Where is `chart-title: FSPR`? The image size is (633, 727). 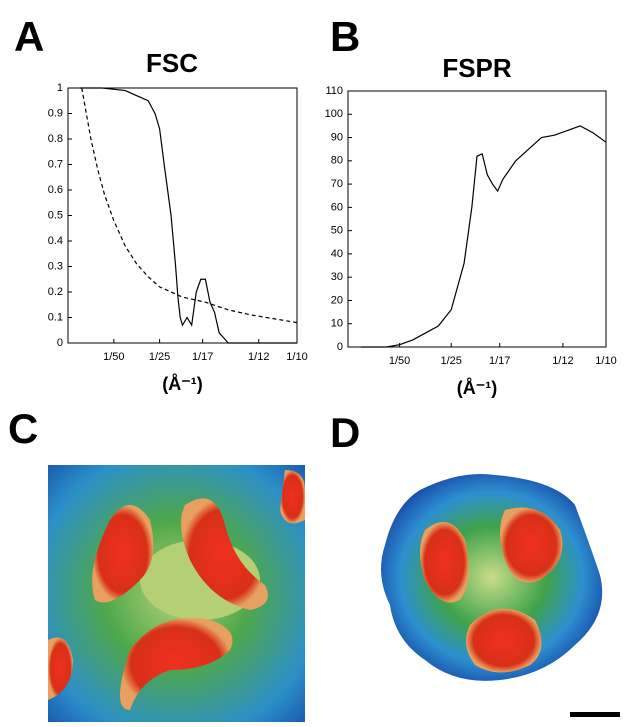
chart-title: FSPR is located at coordinates (477, 68).